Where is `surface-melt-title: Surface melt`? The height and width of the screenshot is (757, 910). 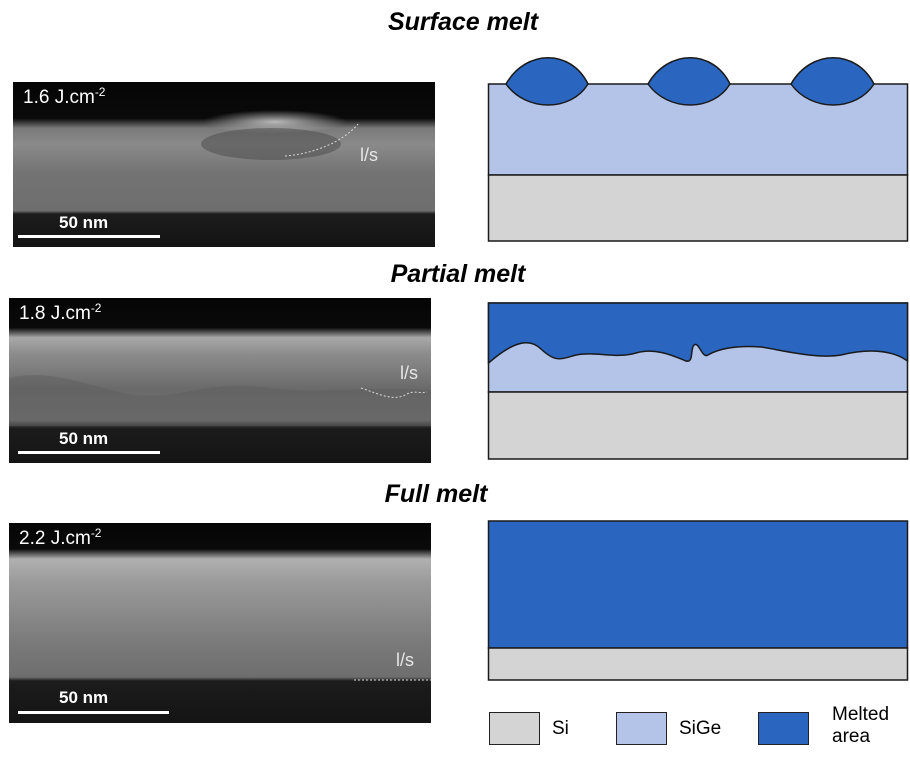
surface-melt-title: Surface melt is located at coordinates (463, 22).